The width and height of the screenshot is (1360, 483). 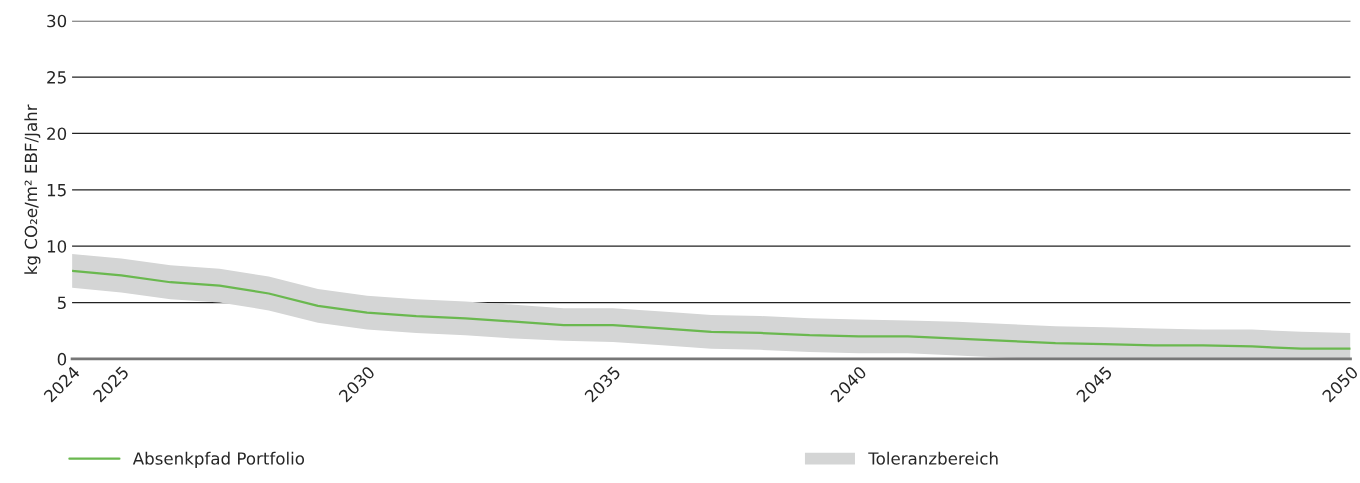 I want to click on y-tick-label: 10, so click(x=57, y=246).